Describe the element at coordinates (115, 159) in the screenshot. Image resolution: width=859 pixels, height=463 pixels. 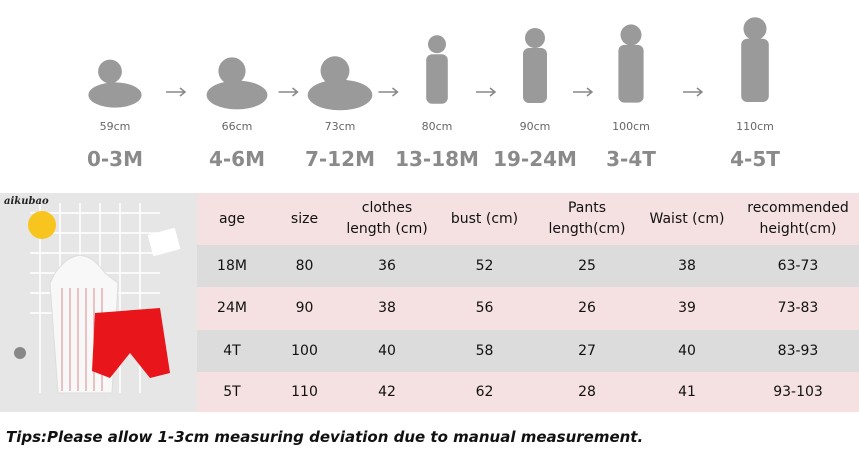
I see `age-label: 0-3M` at that location.